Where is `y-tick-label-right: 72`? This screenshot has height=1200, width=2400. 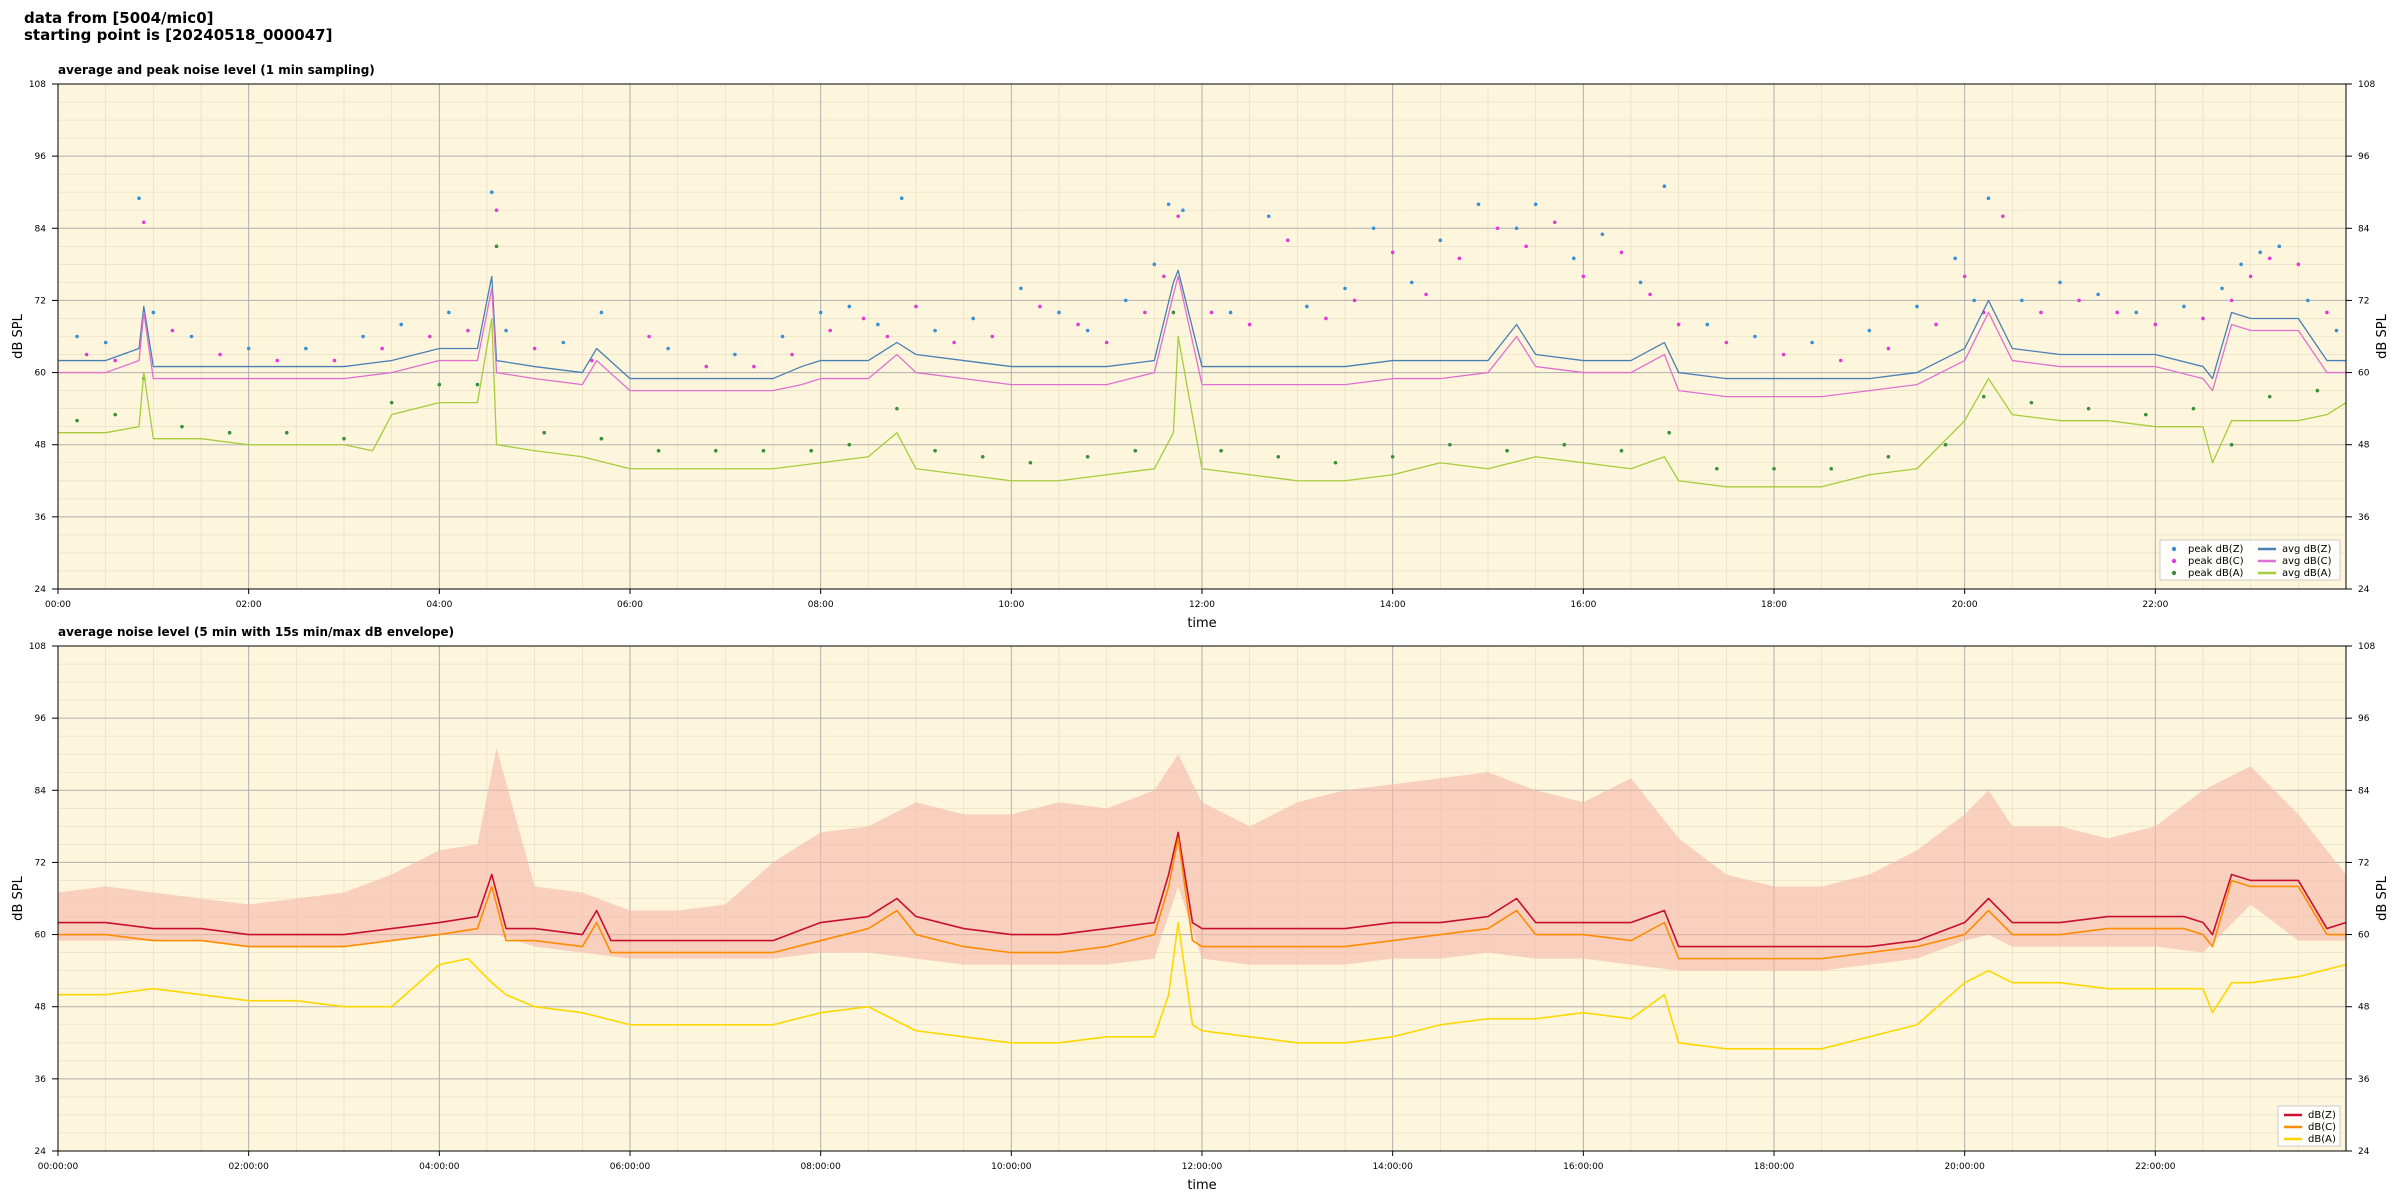
y-tick-label-right: 72 is located at coordinates (2363, 301).